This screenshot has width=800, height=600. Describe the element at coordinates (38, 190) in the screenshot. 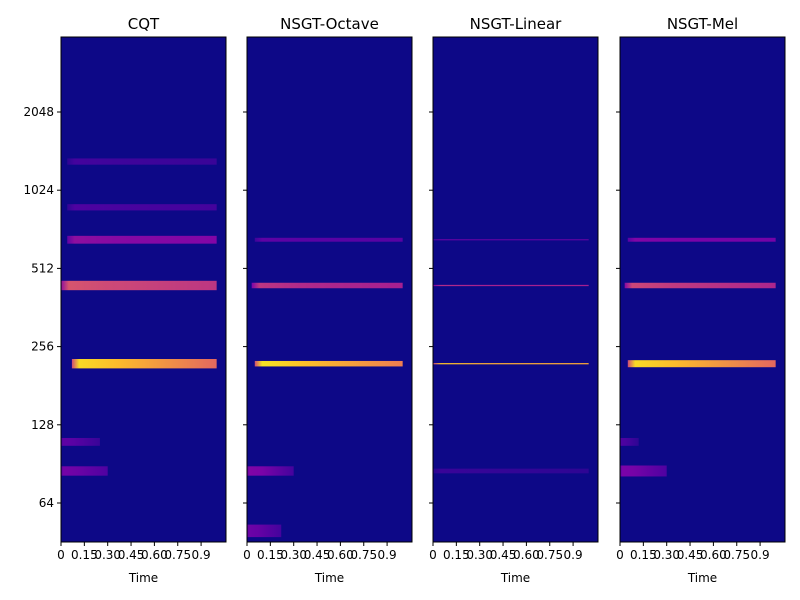

I see `y-tick-label: 1024` at that location.